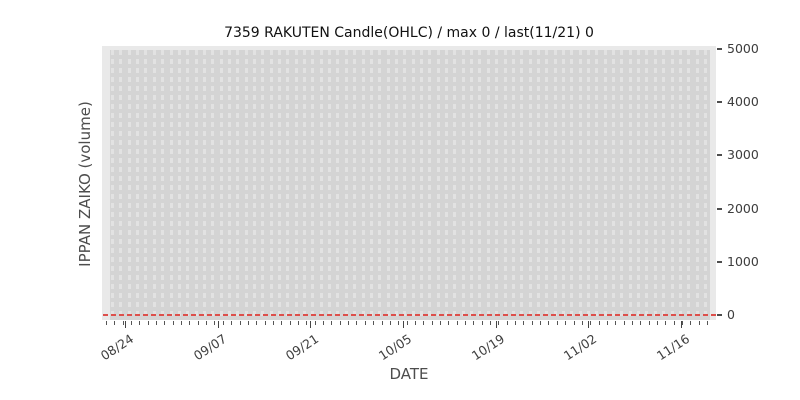 This screenshot has height=400, width=800. I want to click on x-tick-label: 10/19, so click(487, 347).